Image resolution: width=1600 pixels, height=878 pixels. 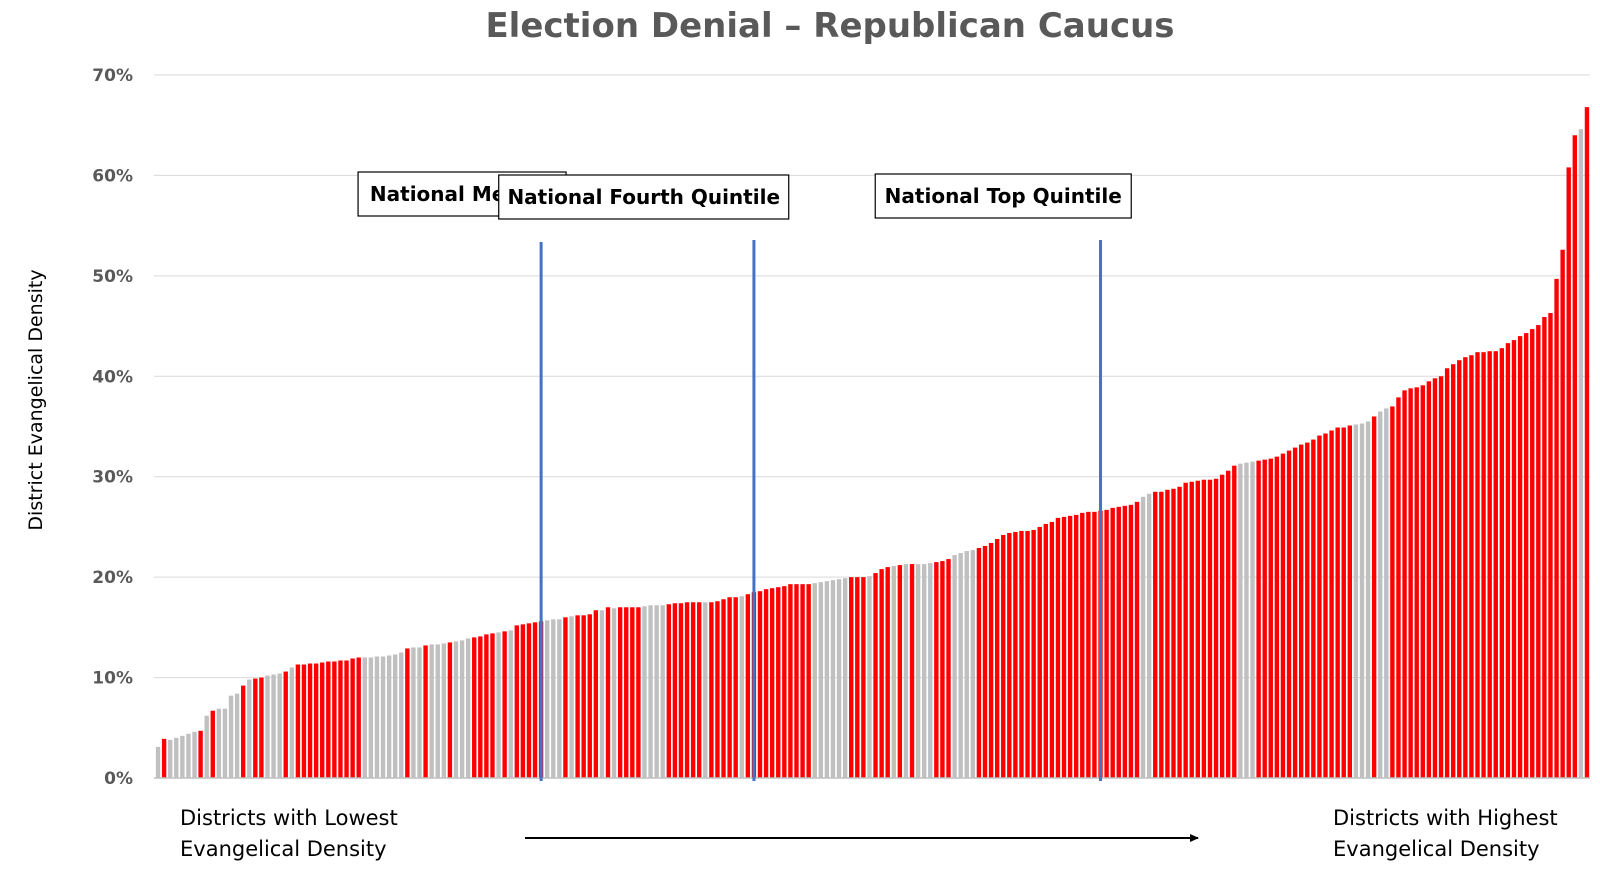 What do you see at coordinates (829, 26) in the screenshot?
I see `chart-title: Election Denial – Republican Caucus` at bounding box center [829, 26].